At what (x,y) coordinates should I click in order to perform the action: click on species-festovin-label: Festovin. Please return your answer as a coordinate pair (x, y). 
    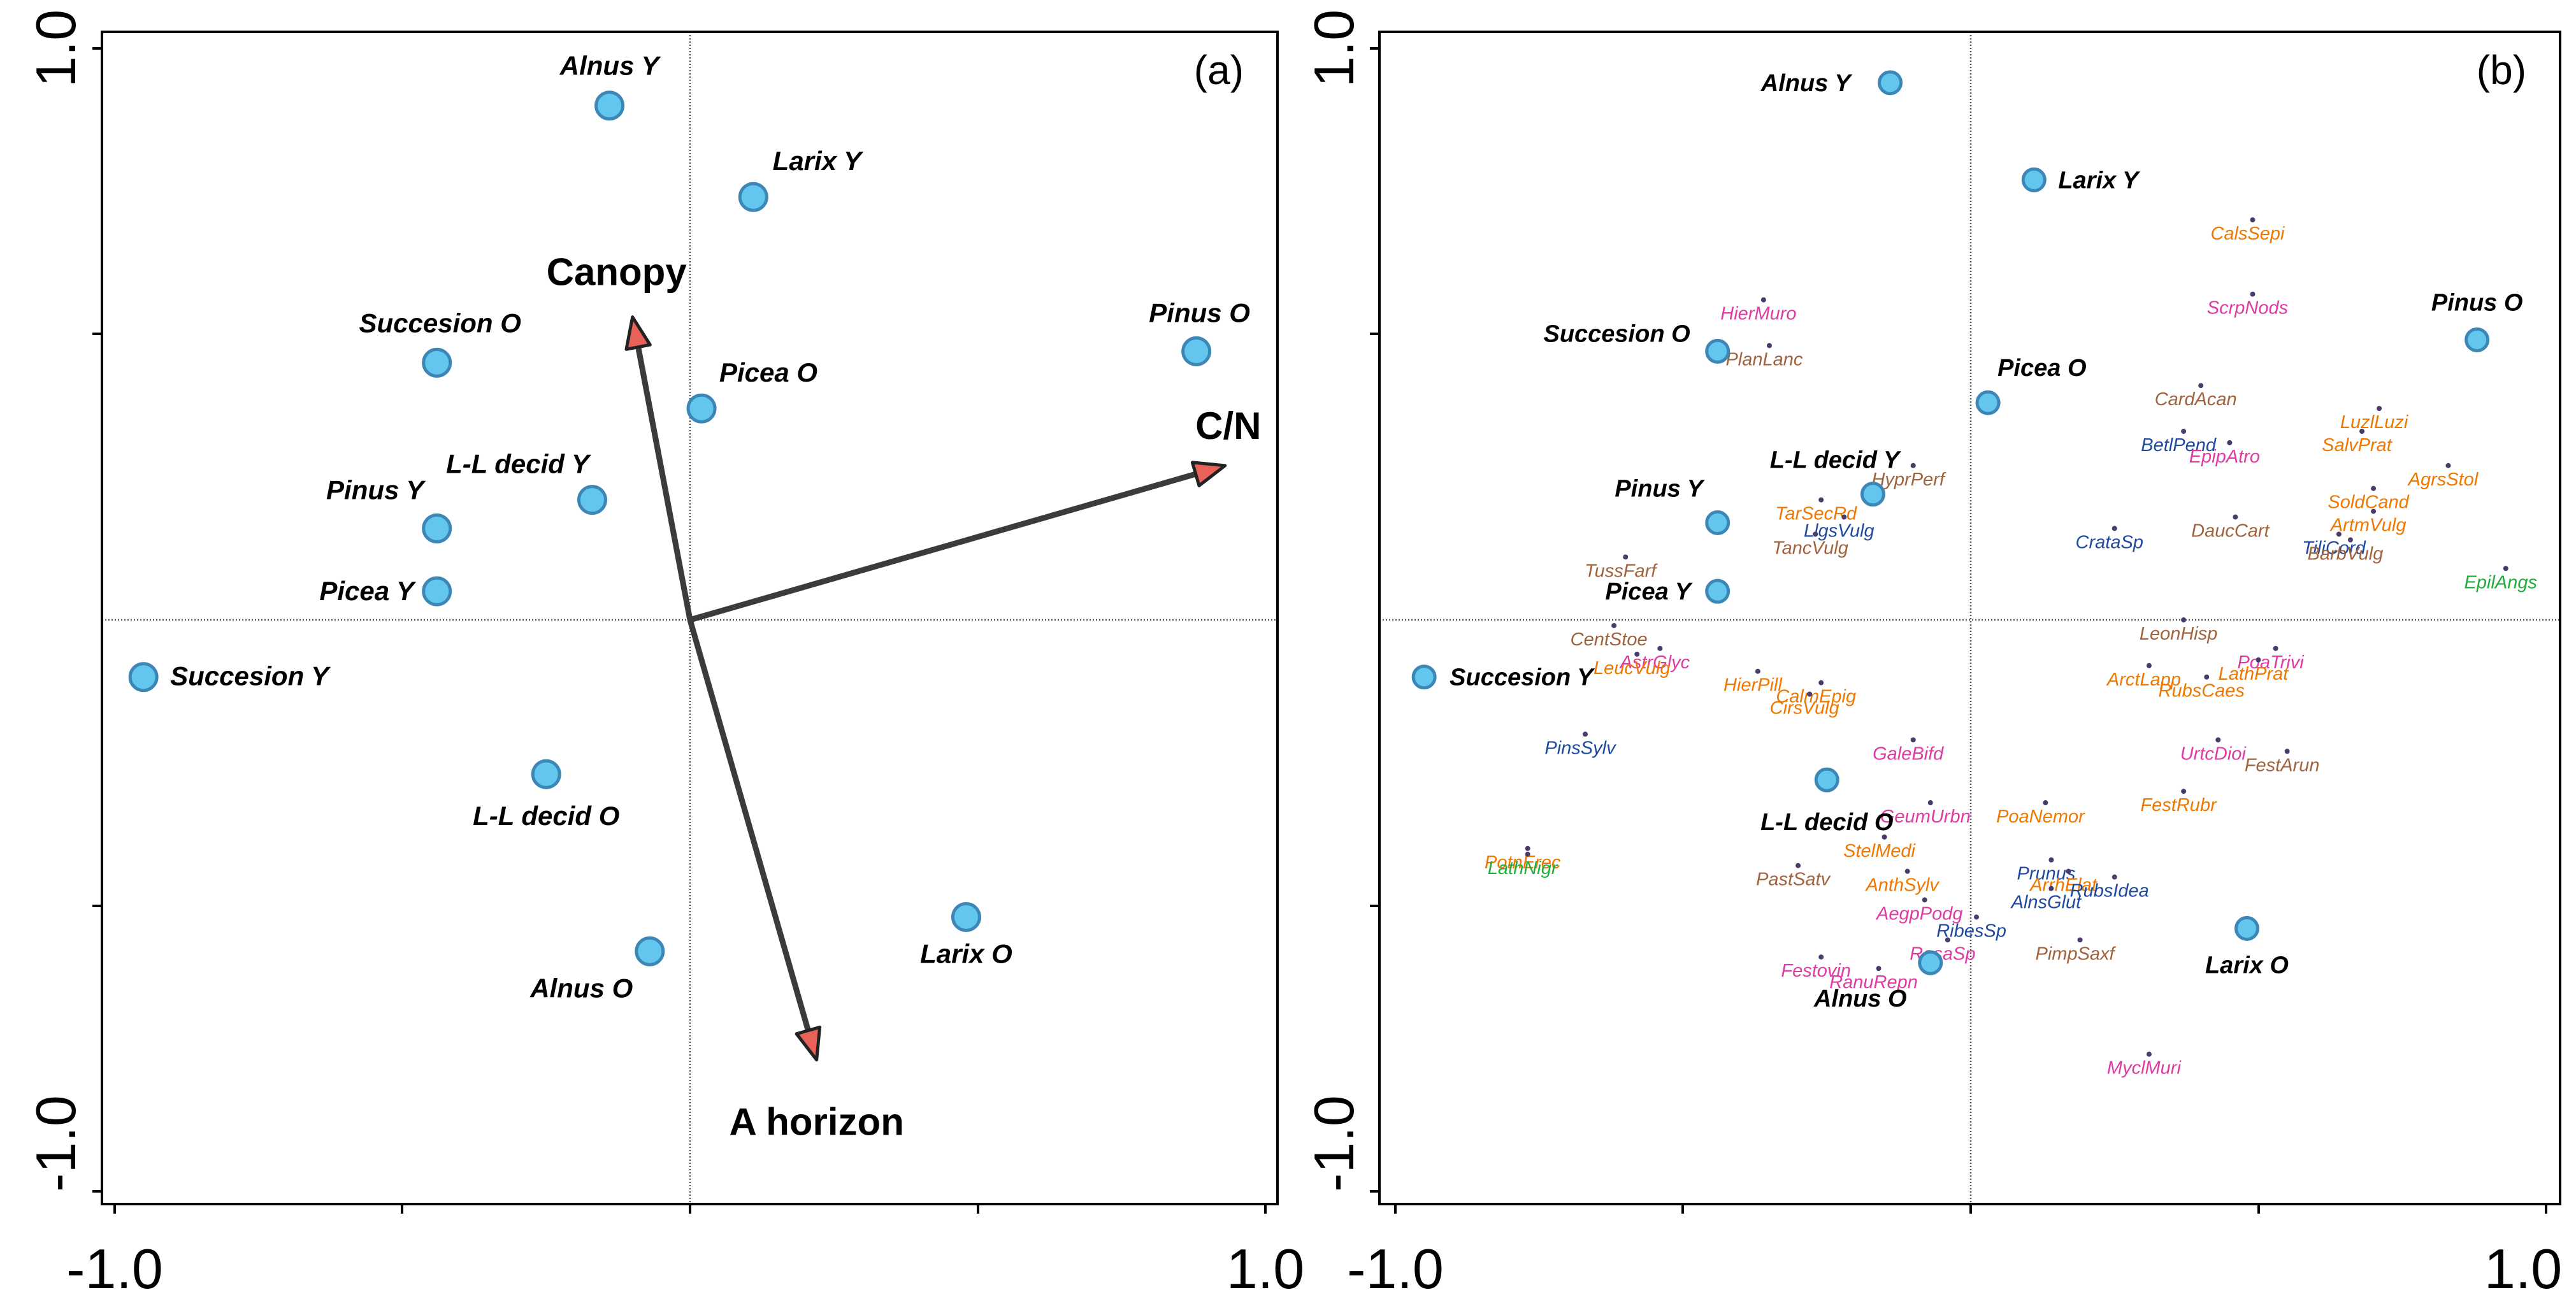
    Looking at the image, I should click on (1816, 971).